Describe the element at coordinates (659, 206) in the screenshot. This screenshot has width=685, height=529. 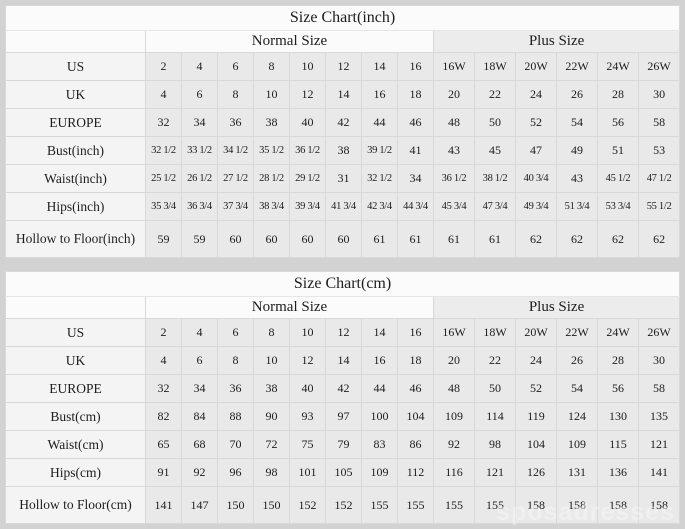
I see `size-cell: 55 1/2` at that location.